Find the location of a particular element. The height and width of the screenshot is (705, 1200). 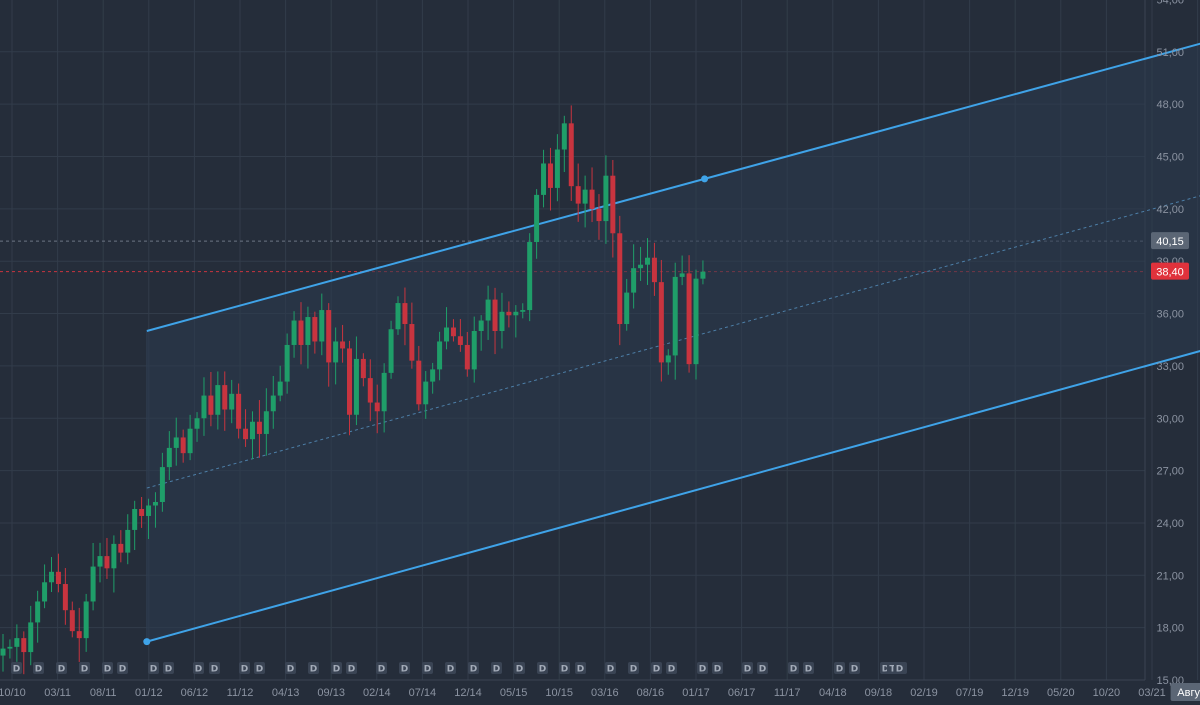

y-tick-label: 54,00 is located at coordinates (1170, 3).